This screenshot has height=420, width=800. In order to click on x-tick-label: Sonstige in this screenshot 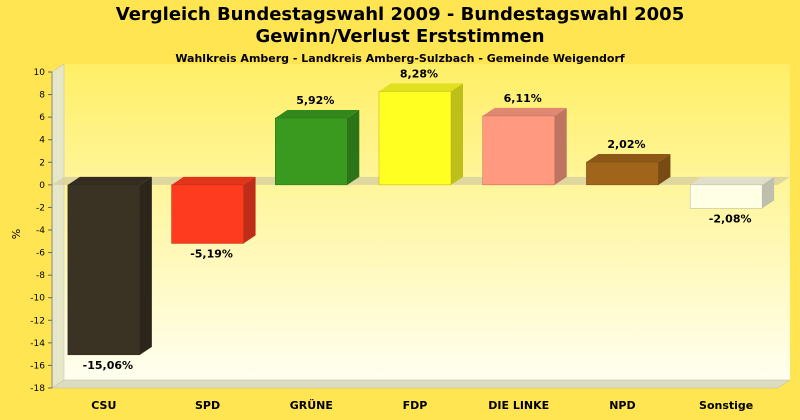, I will do `click(726, 405)`.